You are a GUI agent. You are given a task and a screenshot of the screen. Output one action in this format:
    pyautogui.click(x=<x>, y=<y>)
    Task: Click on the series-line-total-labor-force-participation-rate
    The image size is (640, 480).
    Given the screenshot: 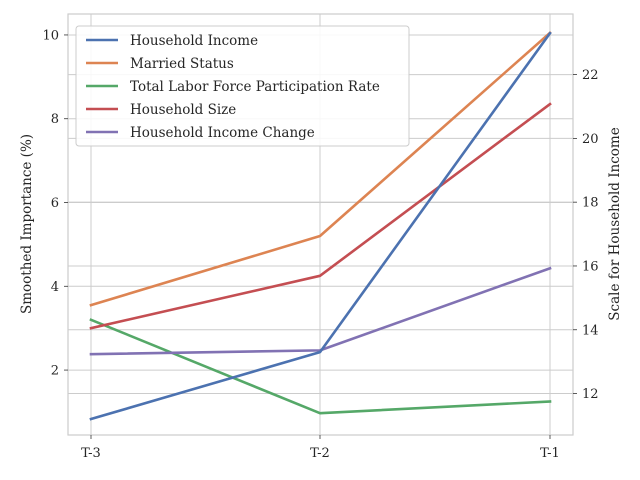 What is the action you would take?
    pyautogui.click(x=320, y=366)
    